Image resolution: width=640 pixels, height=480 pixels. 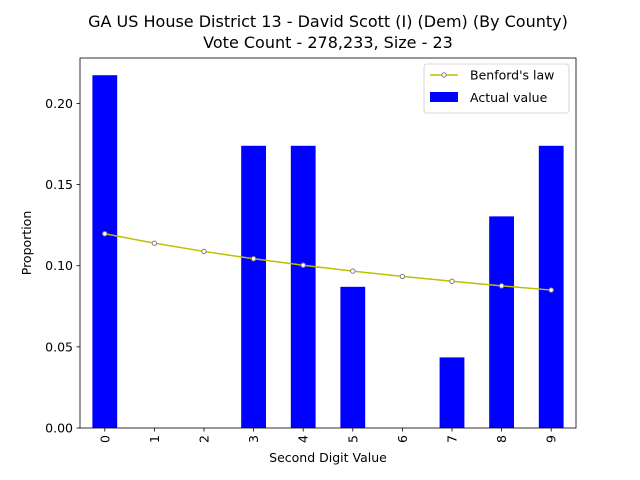 I want to click on y-tick-label: 0.00, so click(x=59, y=428).